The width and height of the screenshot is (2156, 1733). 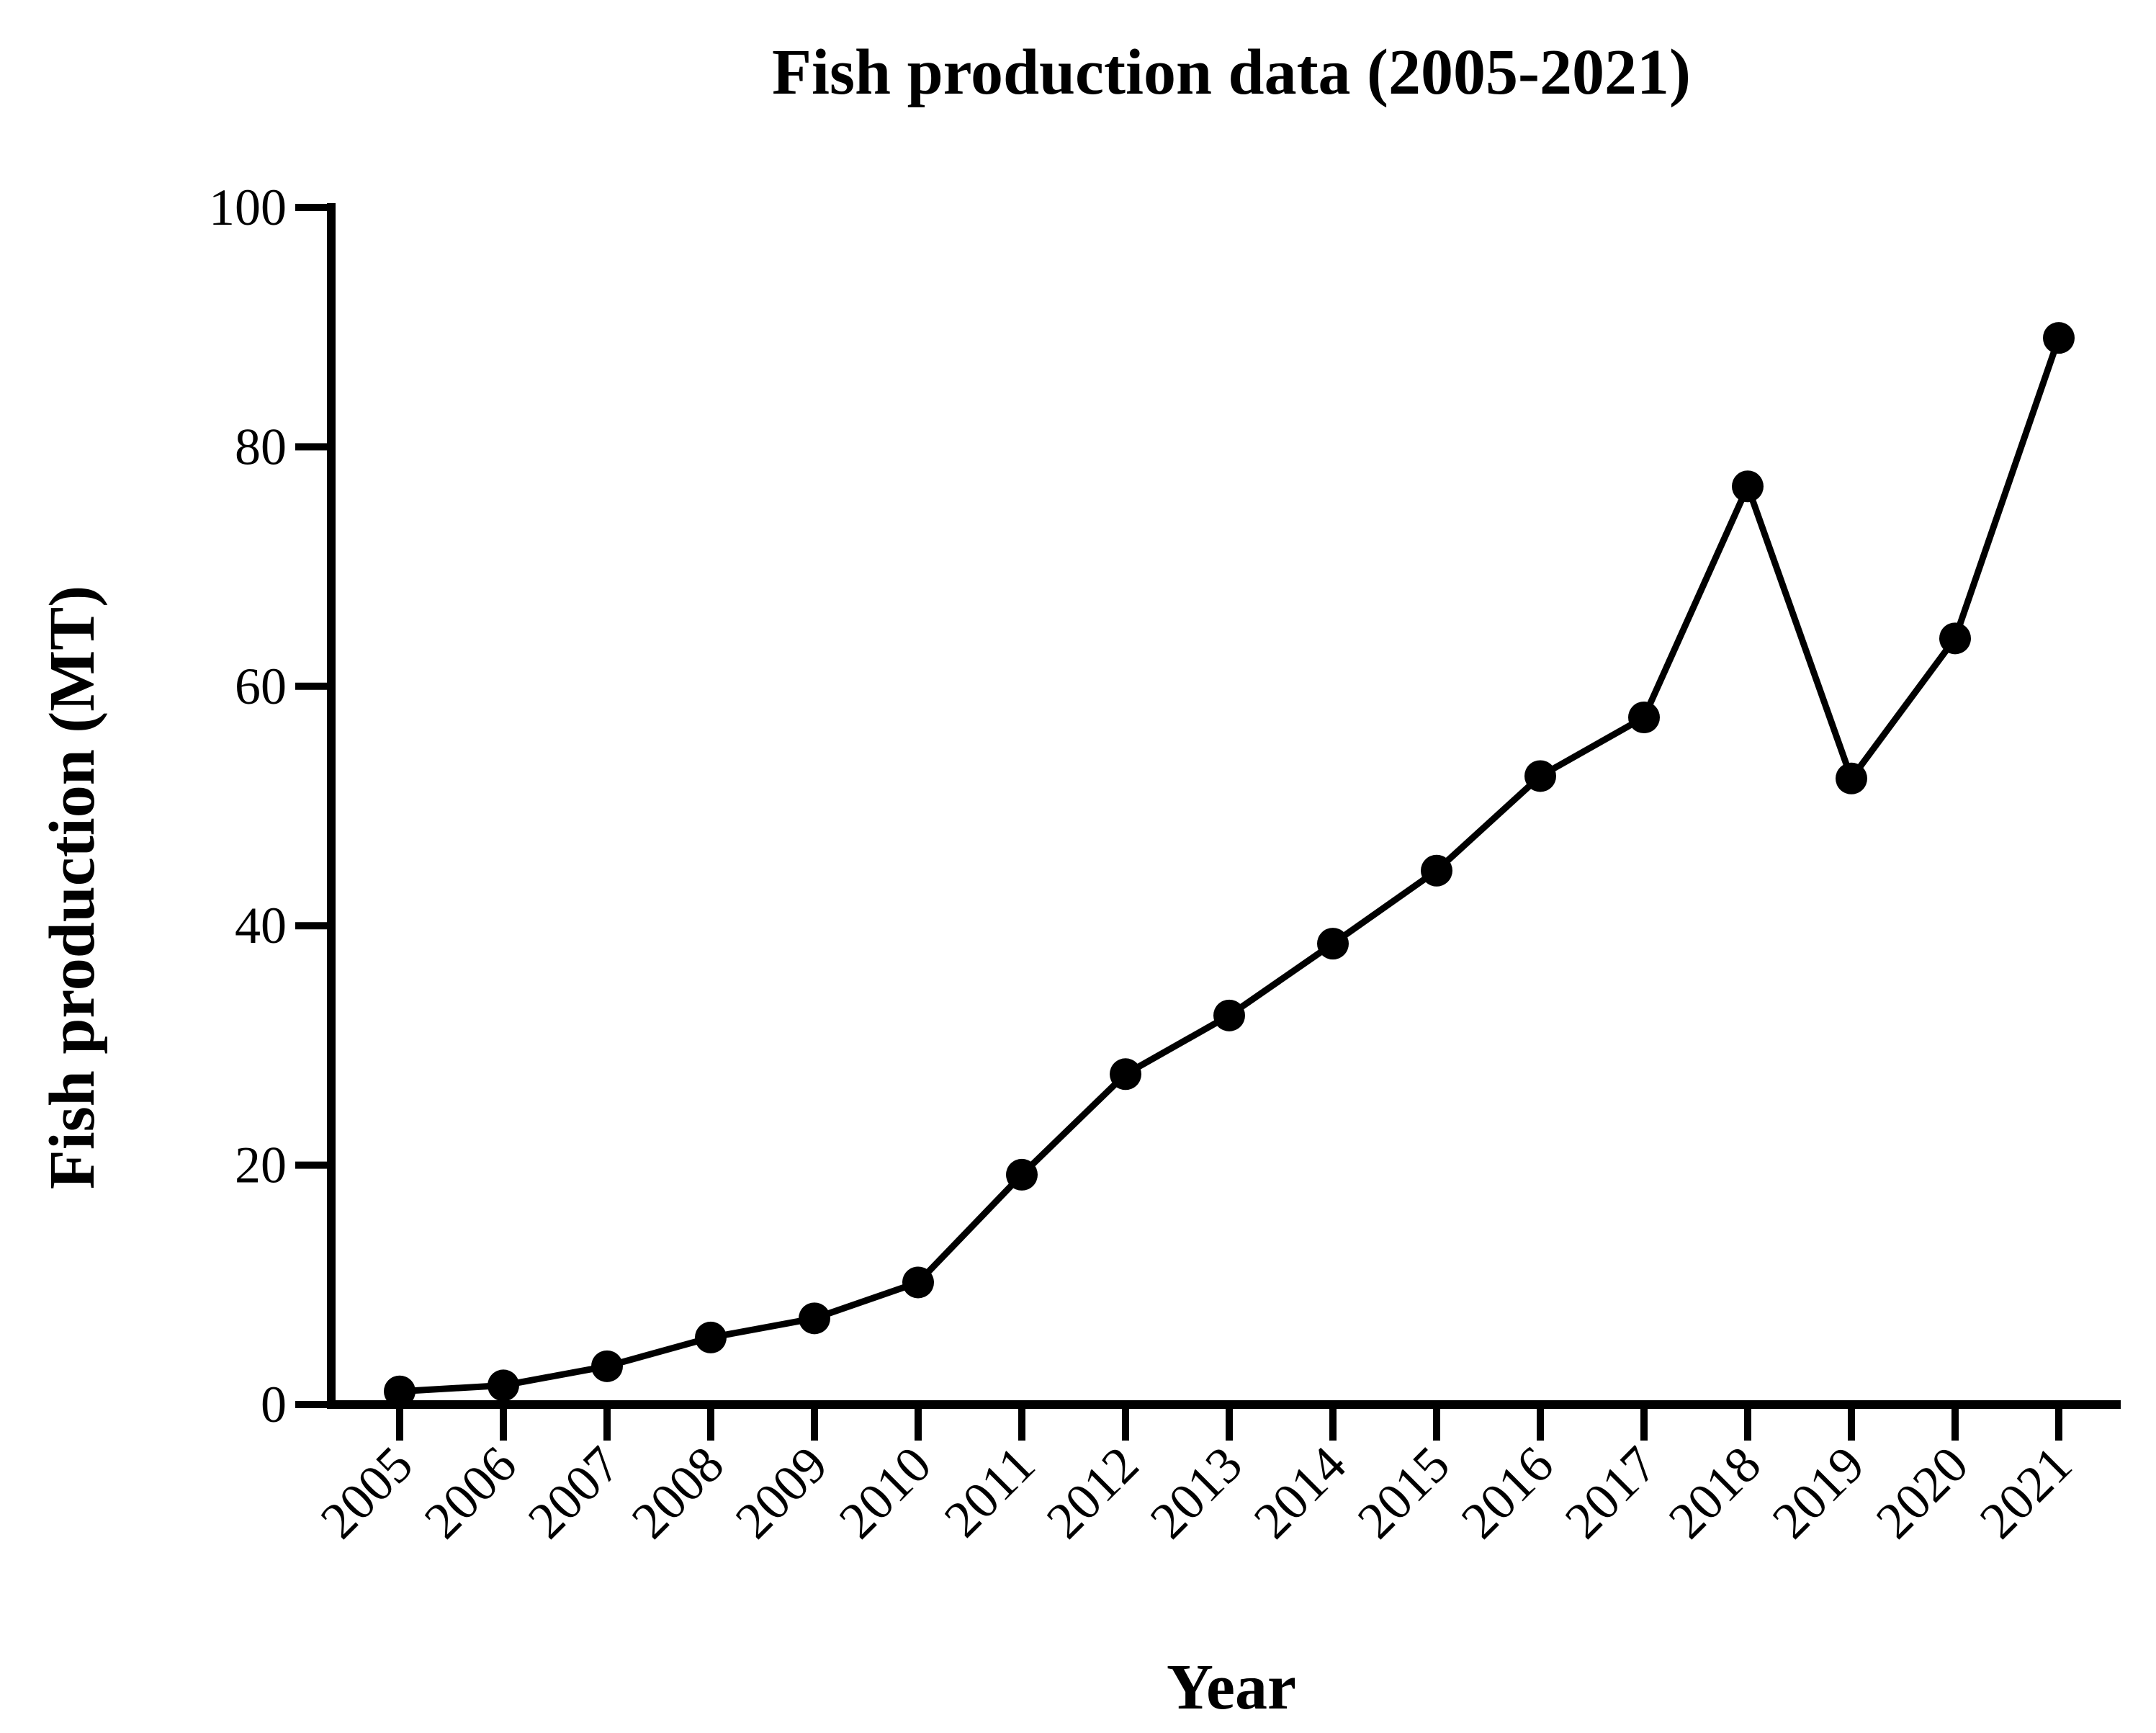 What do you see at coordinates (261, 446) in the screenshot?
I see `y-tick-label: 80` at bounding box center [261, 446].